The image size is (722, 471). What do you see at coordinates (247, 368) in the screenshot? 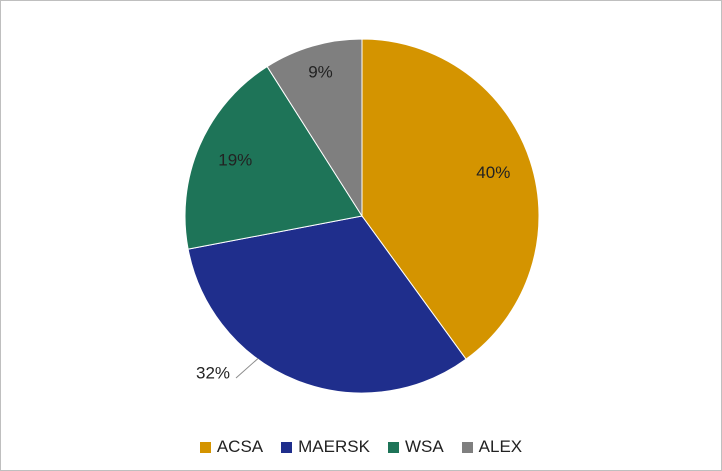
I see `leader-line` at bounding box center [247, 368].